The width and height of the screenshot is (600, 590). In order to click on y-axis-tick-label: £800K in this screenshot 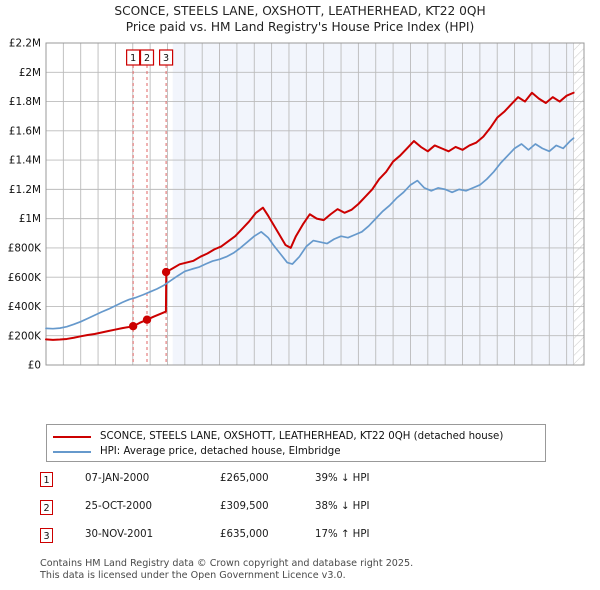, I will do `click(25, 249)`.